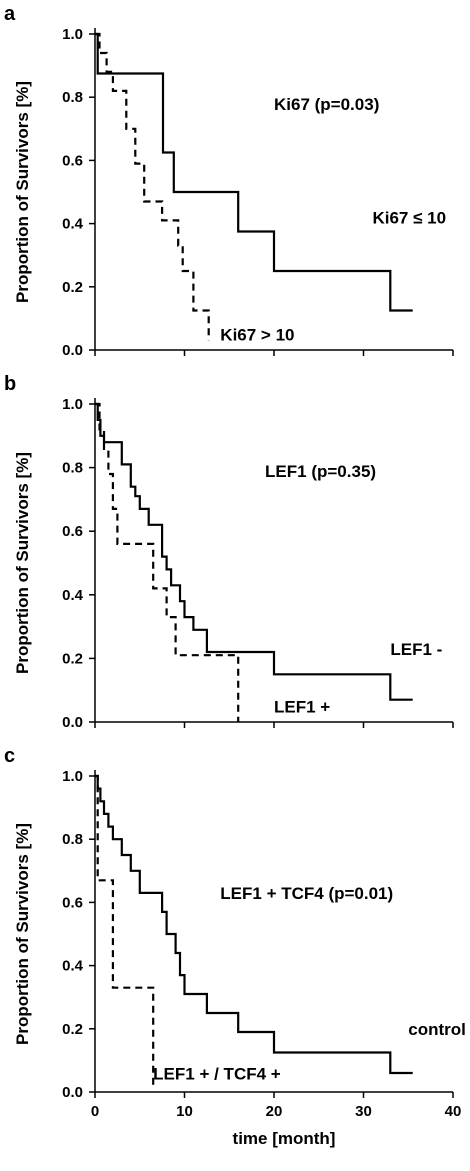 Image resolution: width=470 pixels, height=1171 pixels. What do you see at coordinates (257, 335) in the screenshot?
I see `annotation-label: Ki67 > 10` at bounding box center [257, 335].